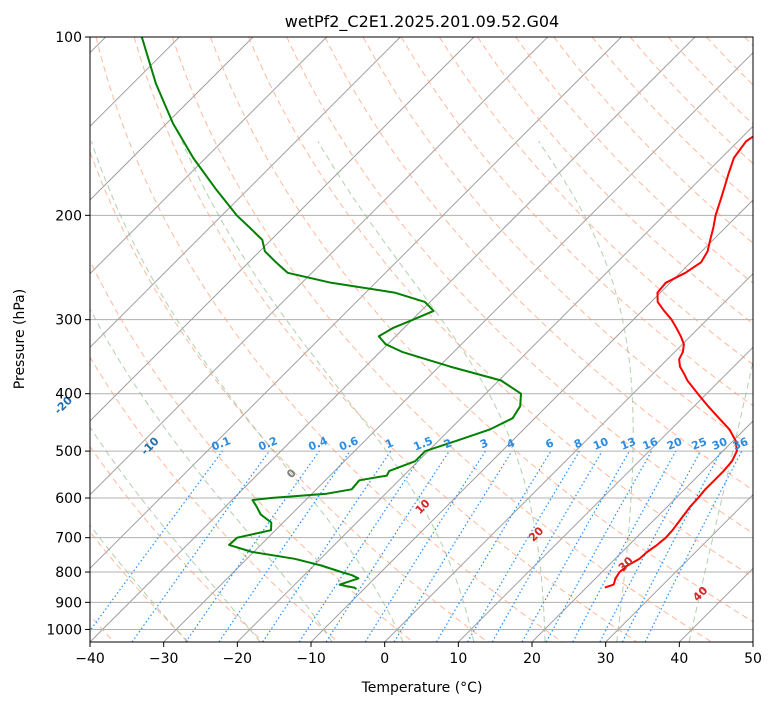  Describe the element at coordinates (68, 603) in the screenshot. I see `y-tick-label: 900` at that location.